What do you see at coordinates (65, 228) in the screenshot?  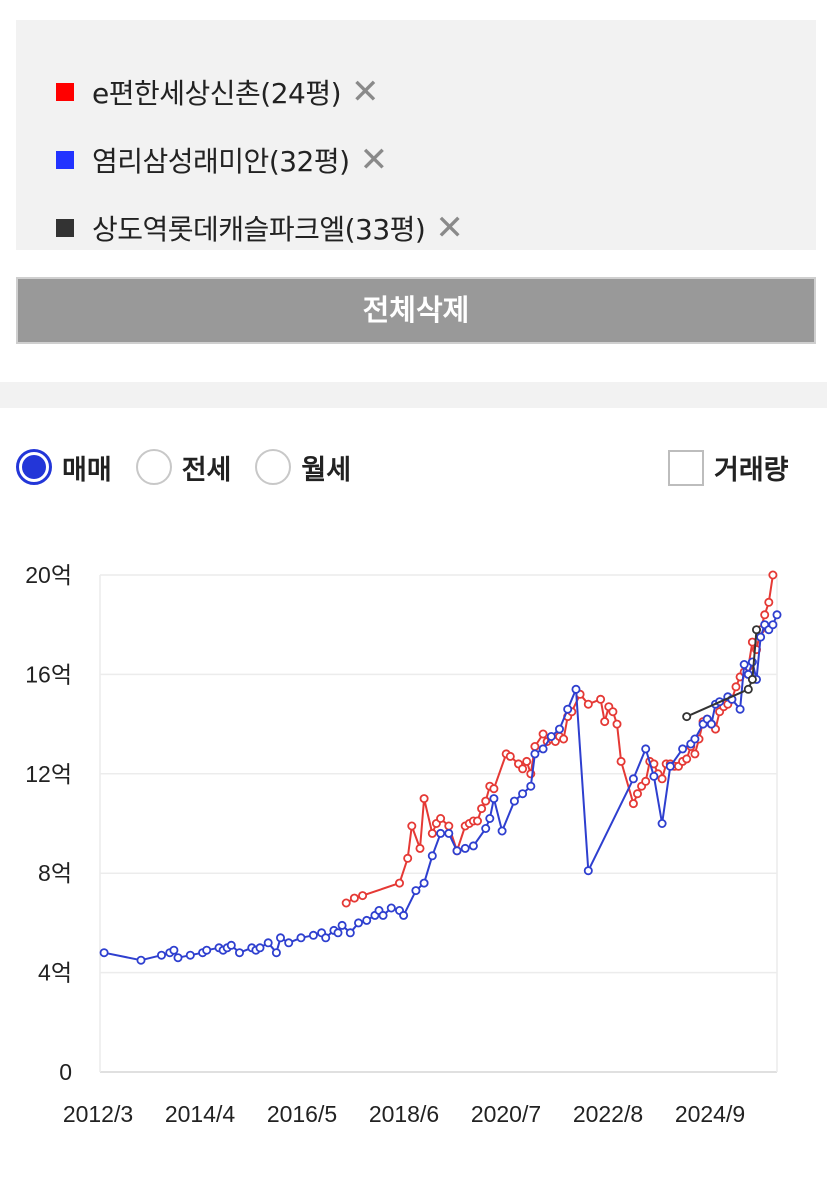 I see `legend-swatch-black` at bounding box center [65, 228].